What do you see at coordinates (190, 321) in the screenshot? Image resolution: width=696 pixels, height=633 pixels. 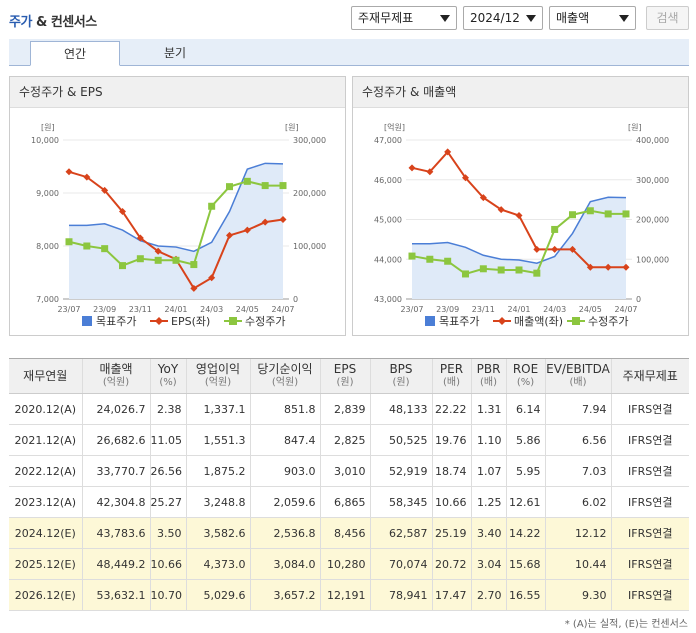 I see `legend-left-label: EPS(좌)` at bounding box center [190, 321].